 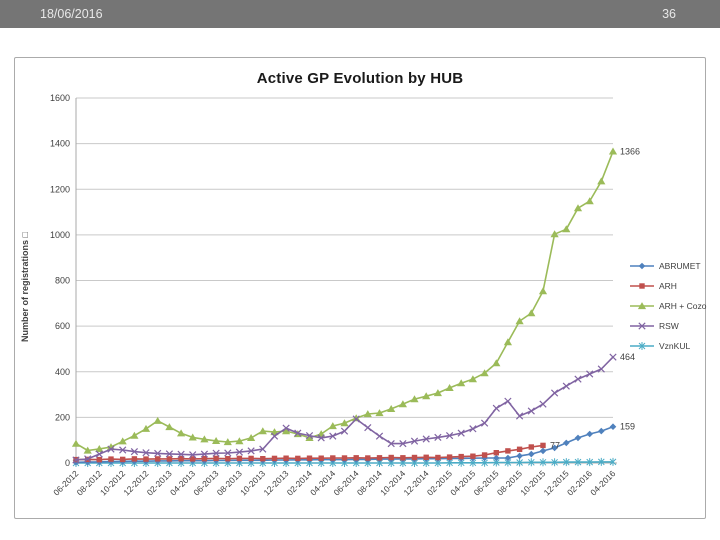 I want to click on legend-item-vznkul: VznKUL, so click(x=667, y=346).